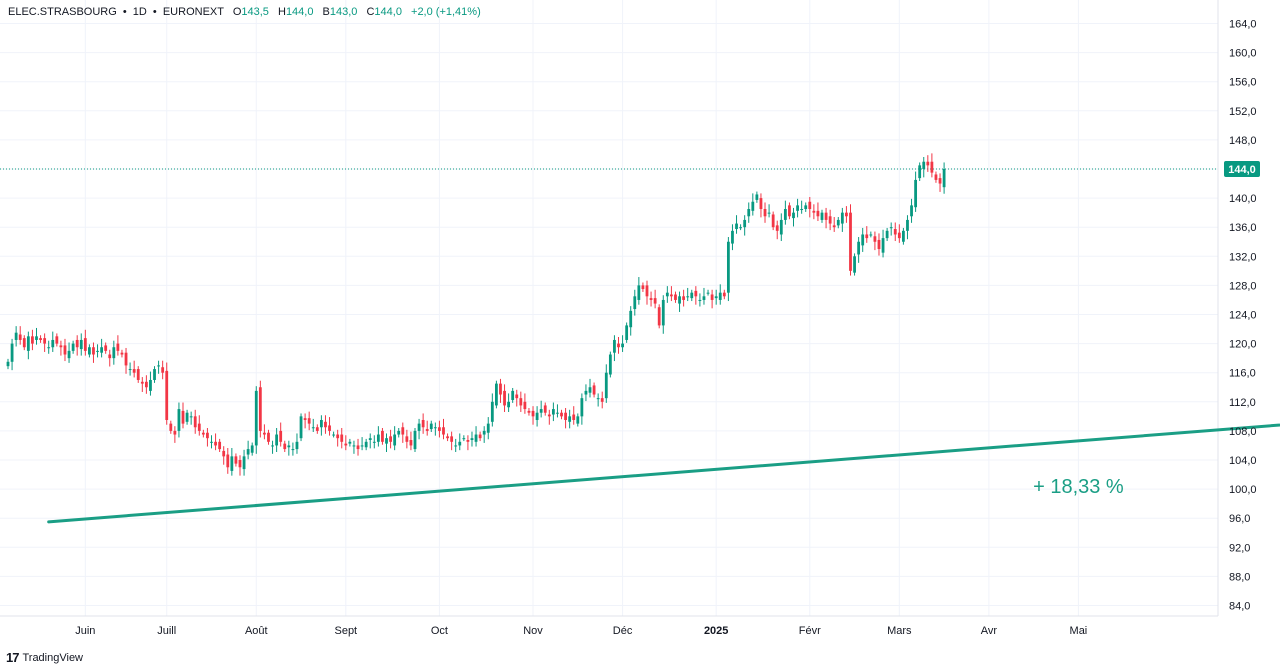  I want to click on price-tick-label: 108,0, so click(1243, 432).